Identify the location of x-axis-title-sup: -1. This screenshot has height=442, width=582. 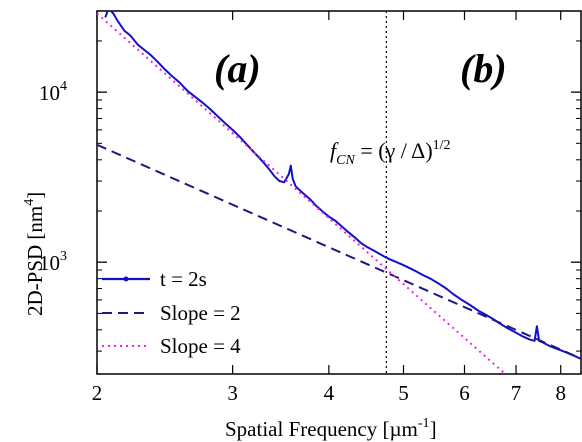
(424, 423).